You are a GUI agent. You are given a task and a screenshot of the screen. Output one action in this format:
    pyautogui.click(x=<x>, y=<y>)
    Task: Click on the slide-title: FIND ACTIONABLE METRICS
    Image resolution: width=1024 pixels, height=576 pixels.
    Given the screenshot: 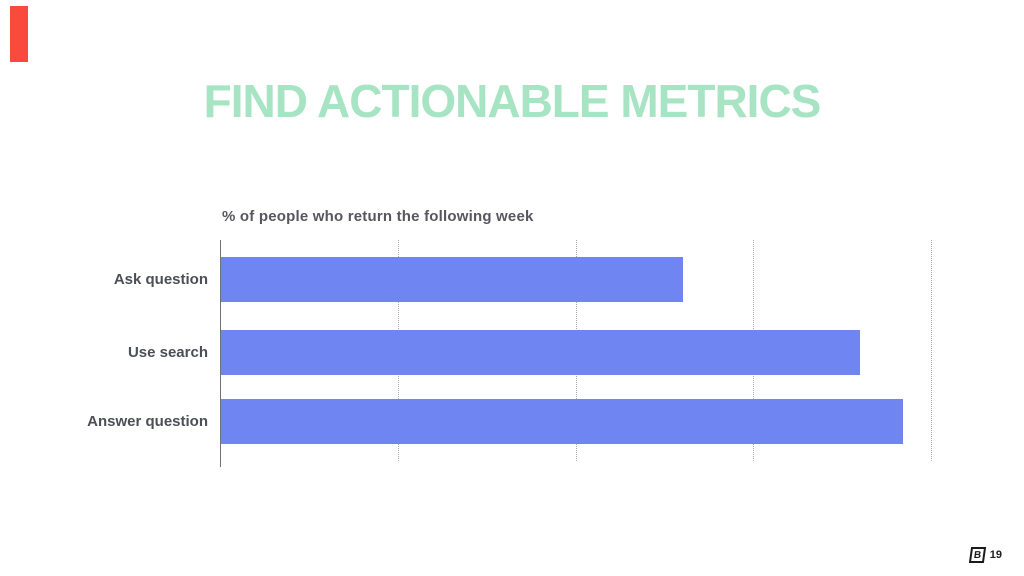 What is the action you would take?
    pyautogui.click(x=512, y=101)
    